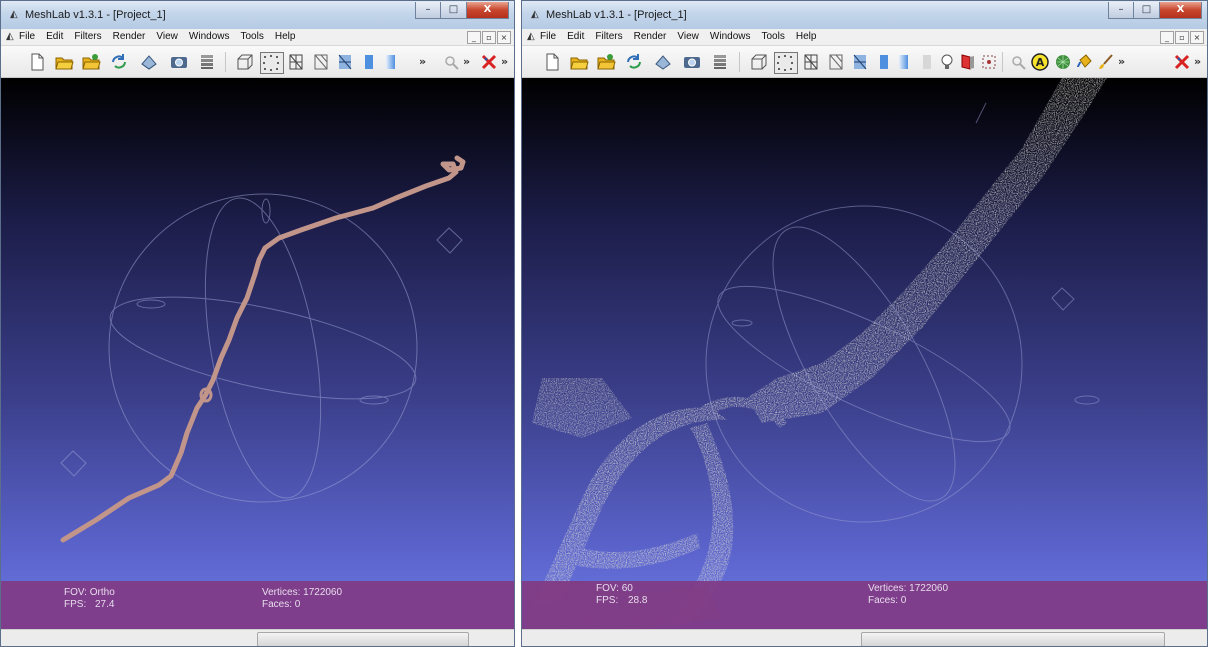 This screenshot has width=1208, height=647. I want to click on svg-text: A, so click(1040, 62).